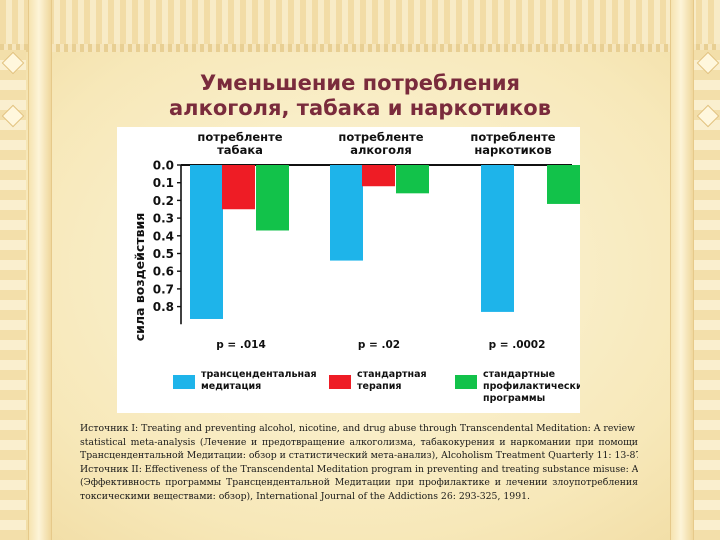  Describe the element at coordinates (163, 289) in the screenshot. I see `y-tick-label: 0.7` at that location.